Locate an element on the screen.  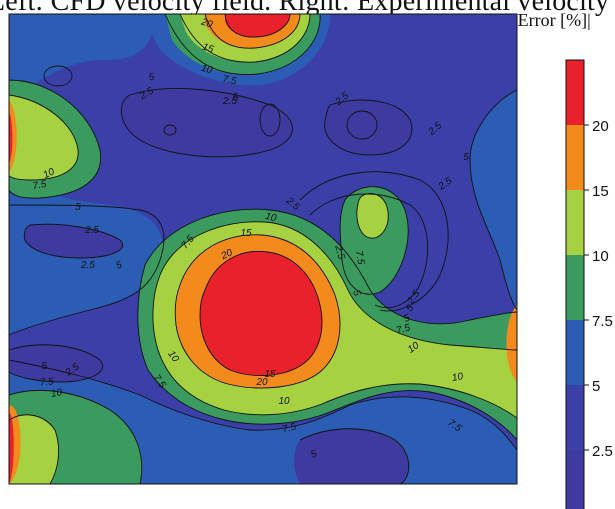
band-10-15-north-right is located at coordinates (372, 216).